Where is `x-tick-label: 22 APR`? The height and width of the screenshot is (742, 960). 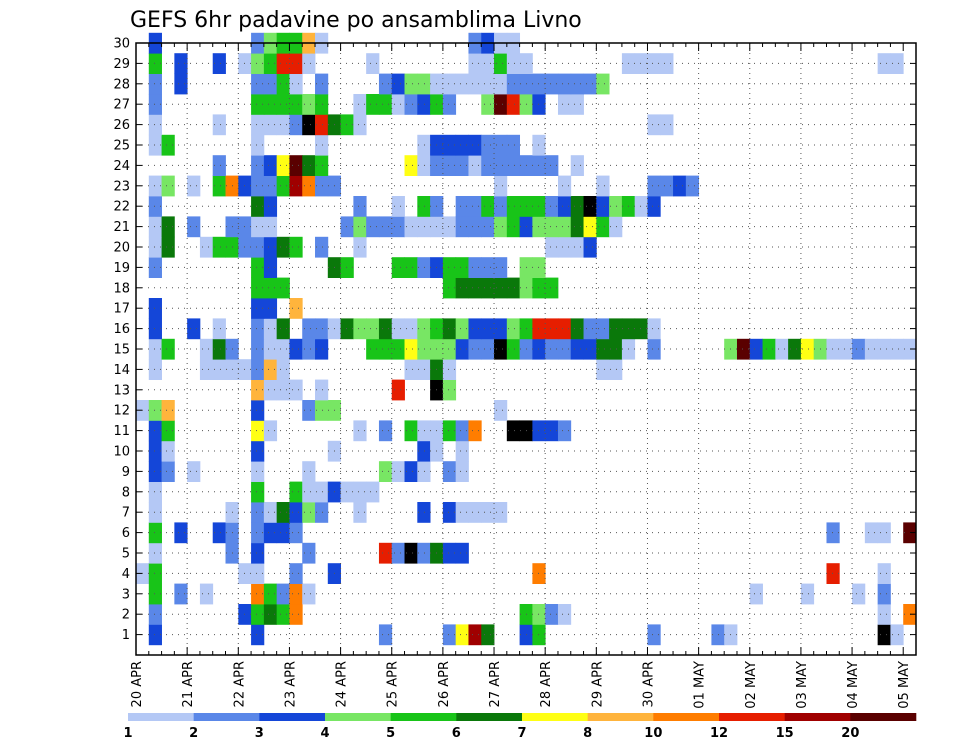
x-tick-label: 22 APR is located at coordinates (239, 684).